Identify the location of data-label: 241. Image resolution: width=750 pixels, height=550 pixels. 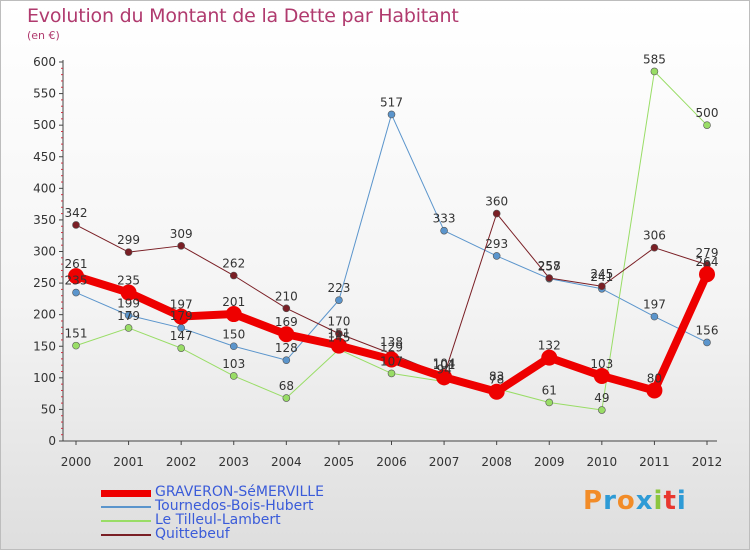
(601, 277).